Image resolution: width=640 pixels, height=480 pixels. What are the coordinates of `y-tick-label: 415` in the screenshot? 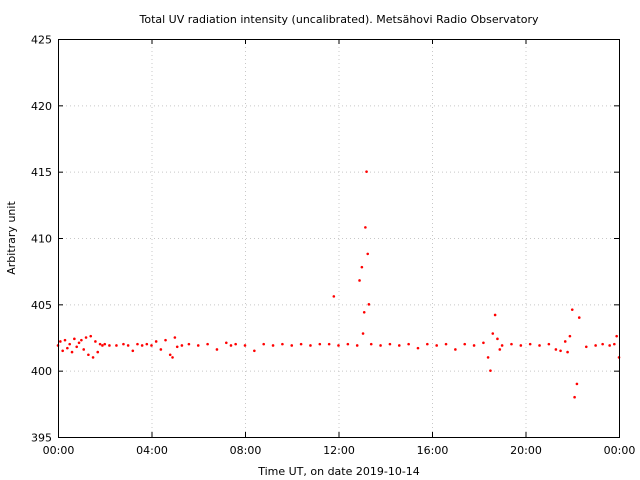 It's located at (41, 172).